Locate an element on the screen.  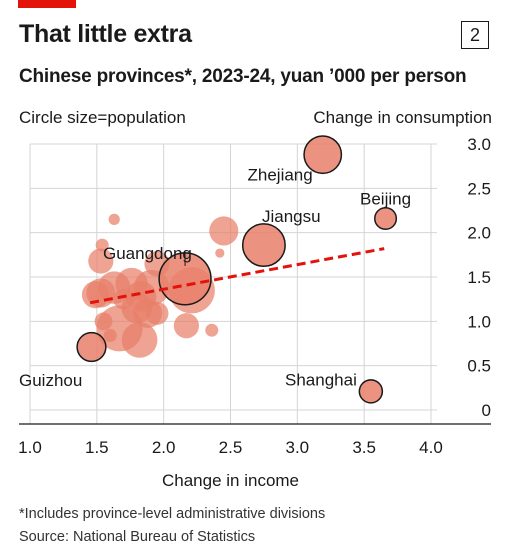
y-tick-label: 2.5 is located at coordinates (479, 188).